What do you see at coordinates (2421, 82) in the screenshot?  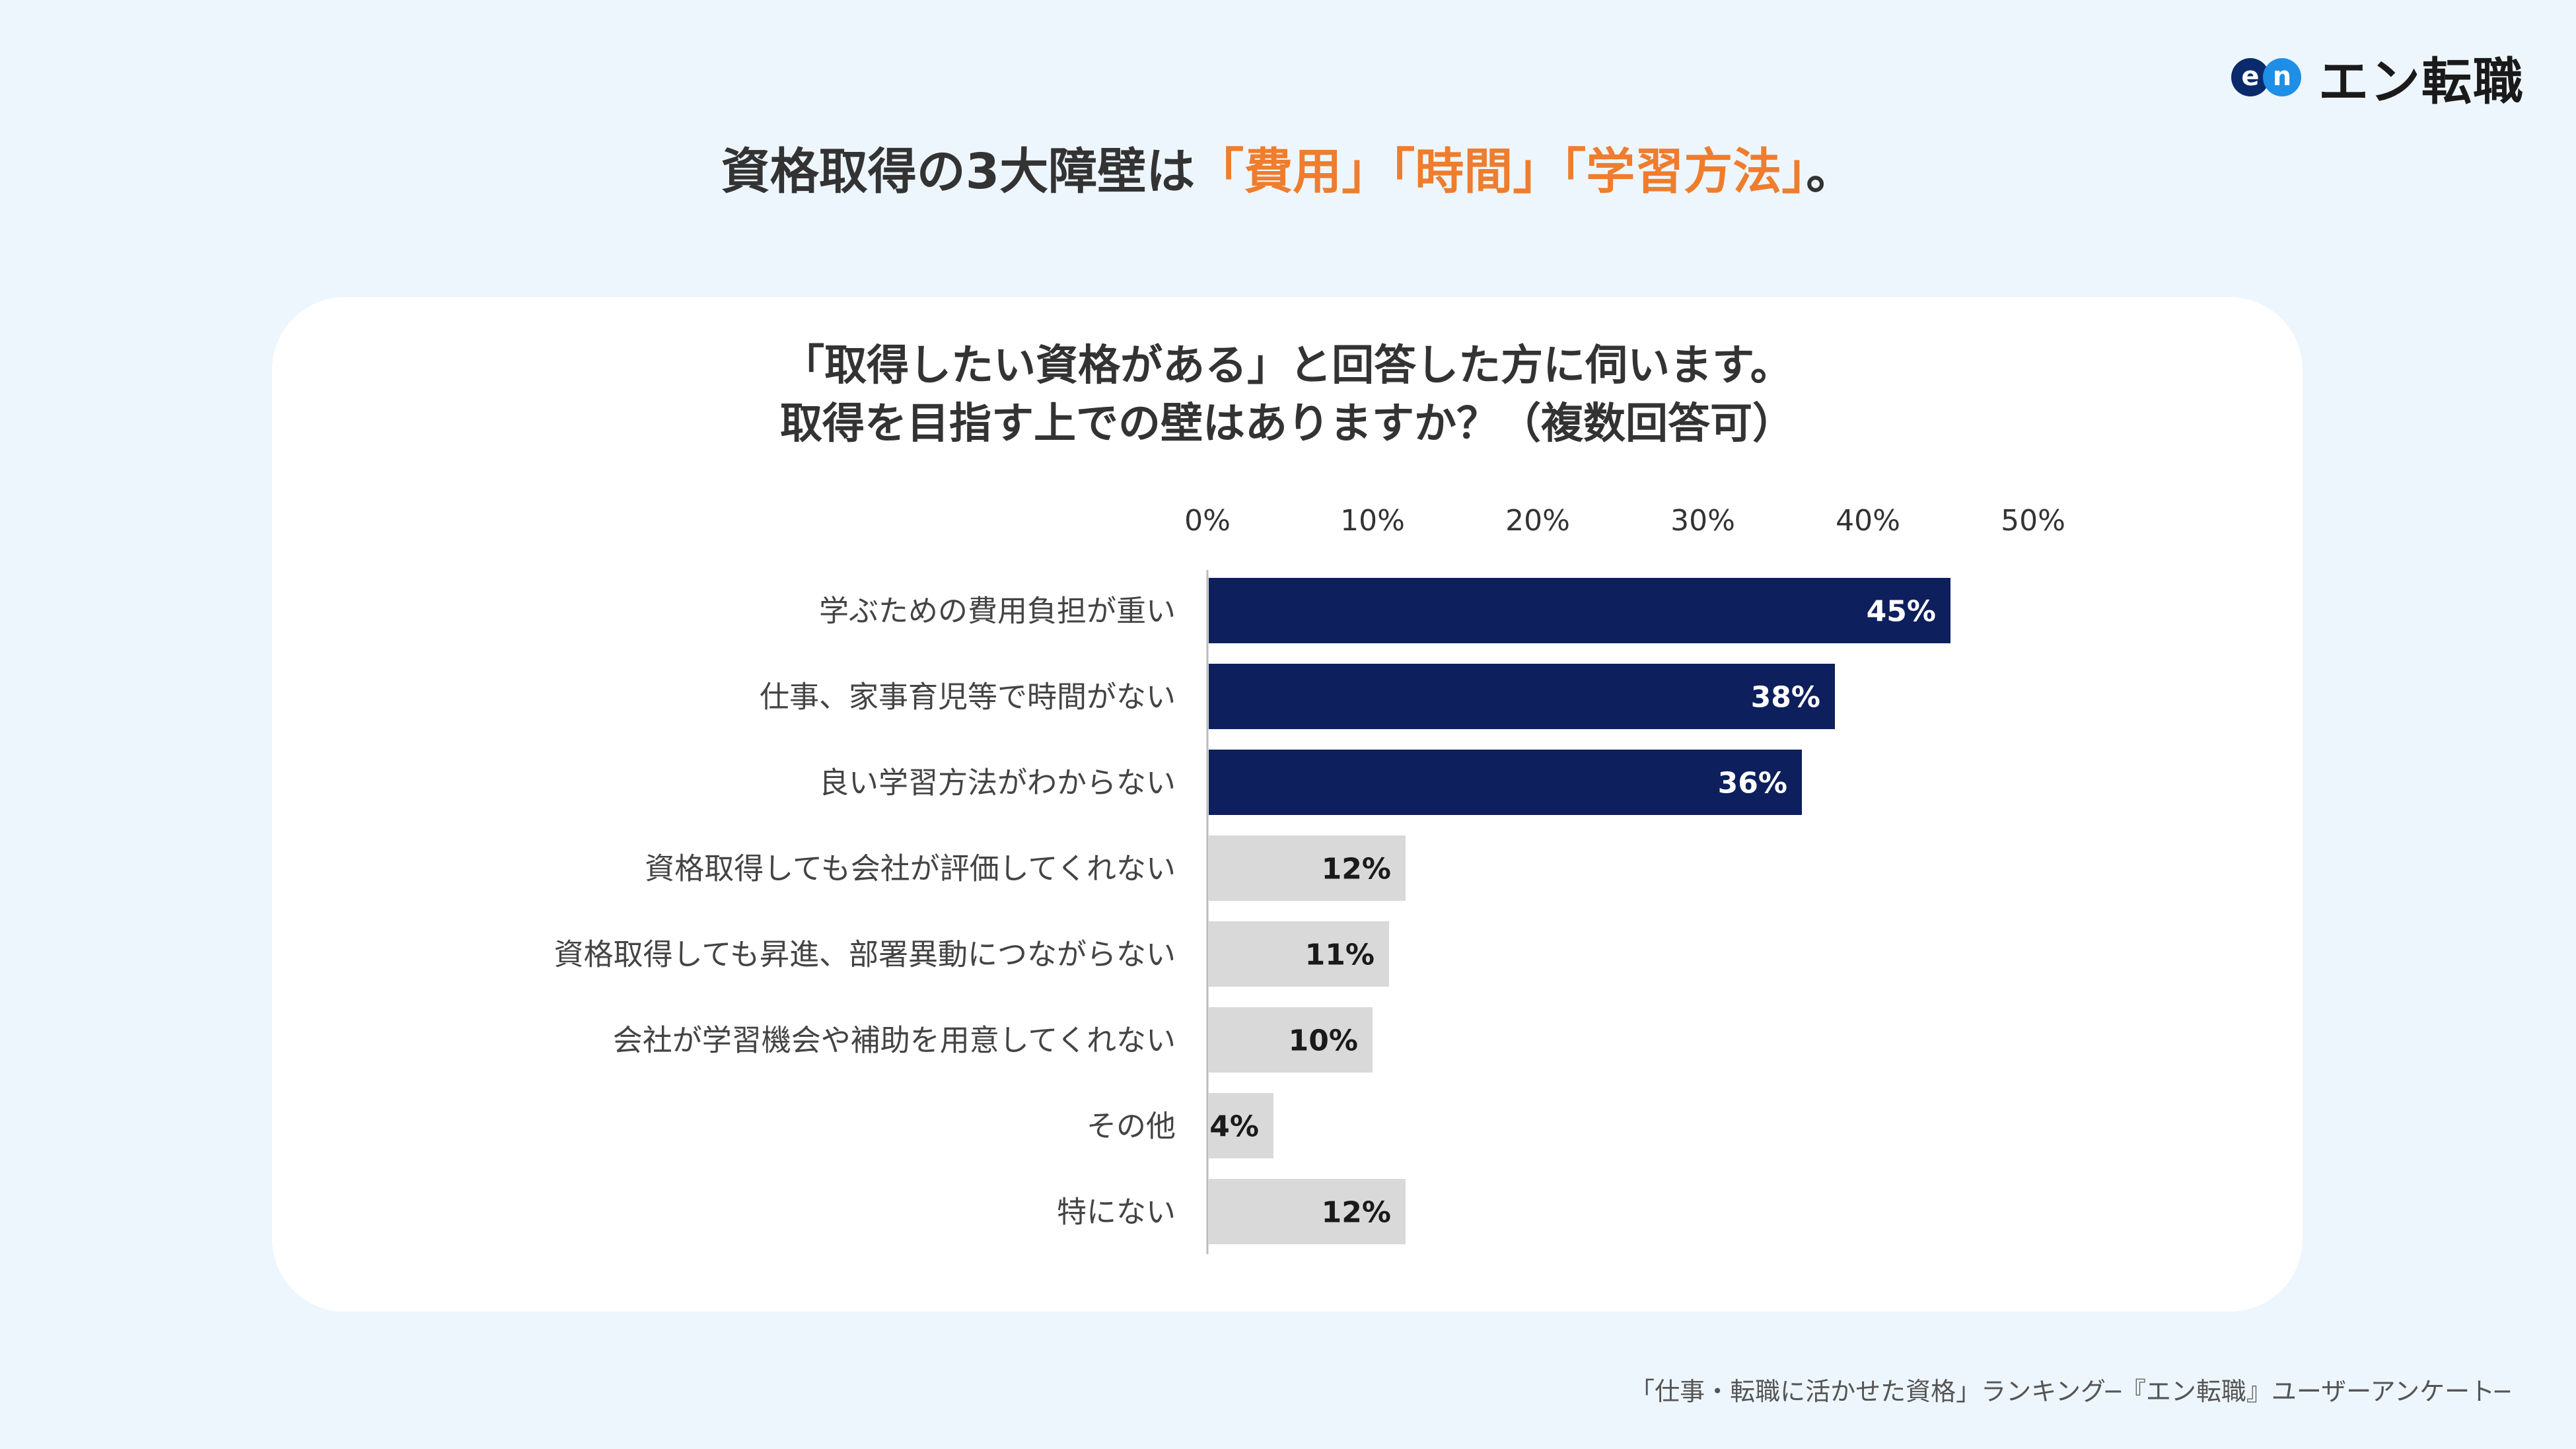 I see `brand-name: エン転職` at bounding box center [2421, 82].